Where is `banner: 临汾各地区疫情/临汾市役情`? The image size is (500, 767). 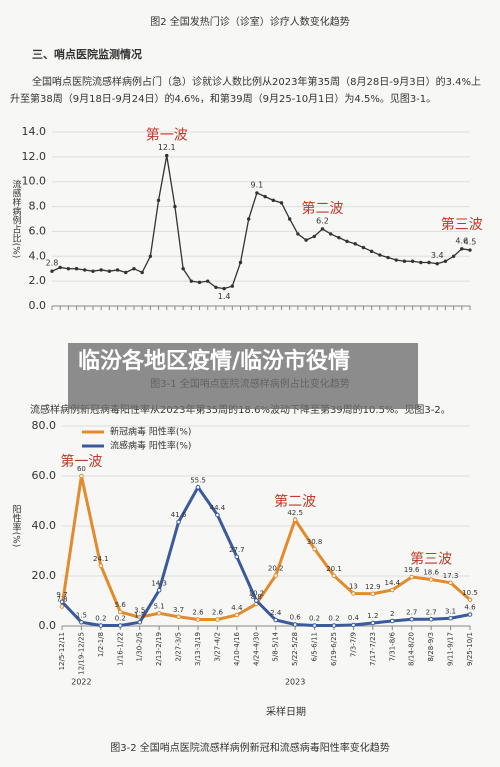
banner: 临汾各地区疫情/临汾市役情 is located at coordinates (243, 376).